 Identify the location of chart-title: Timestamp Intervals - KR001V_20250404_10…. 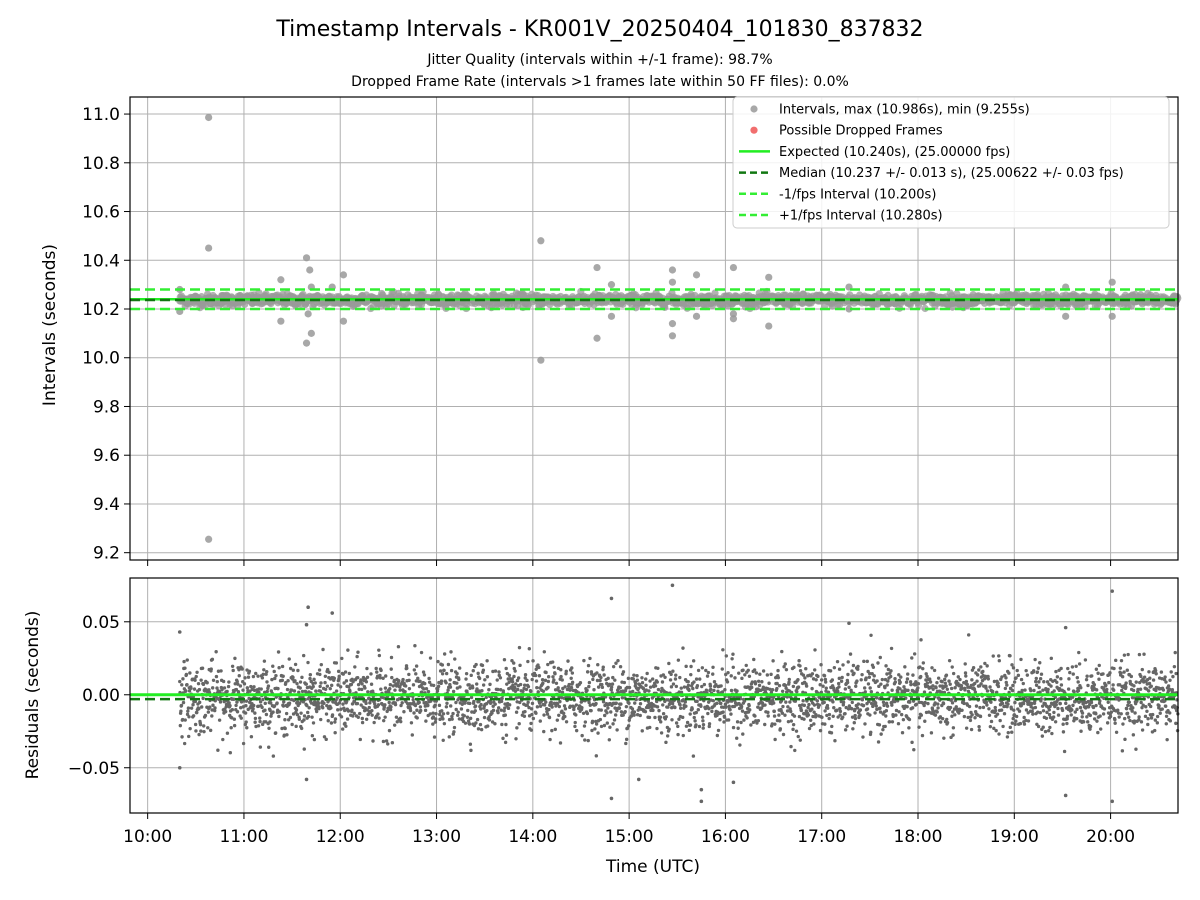
(599, 29).